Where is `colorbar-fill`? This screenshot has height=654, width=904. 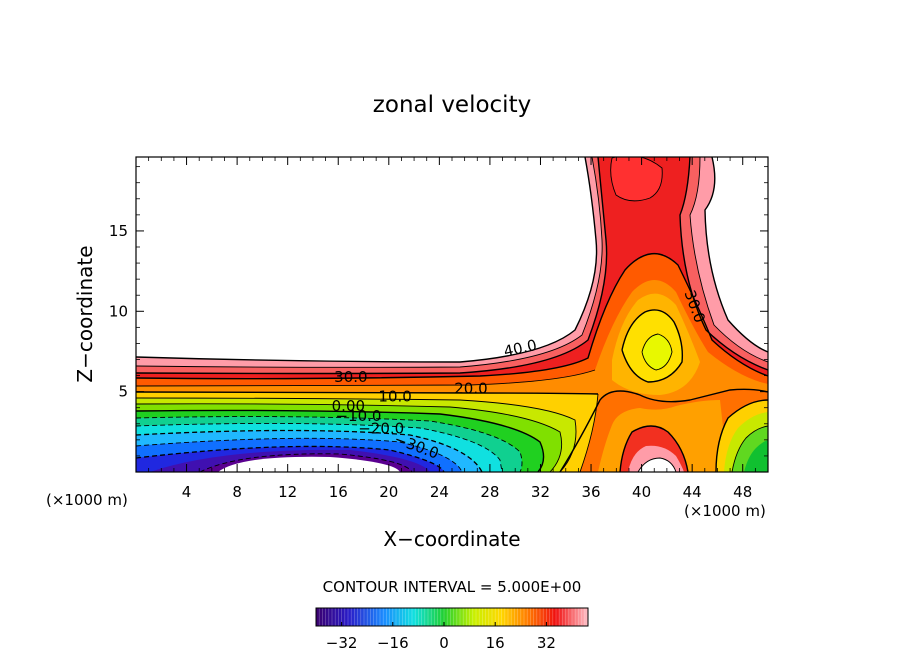
colorbar-fill is located at coordinates (452, 617).